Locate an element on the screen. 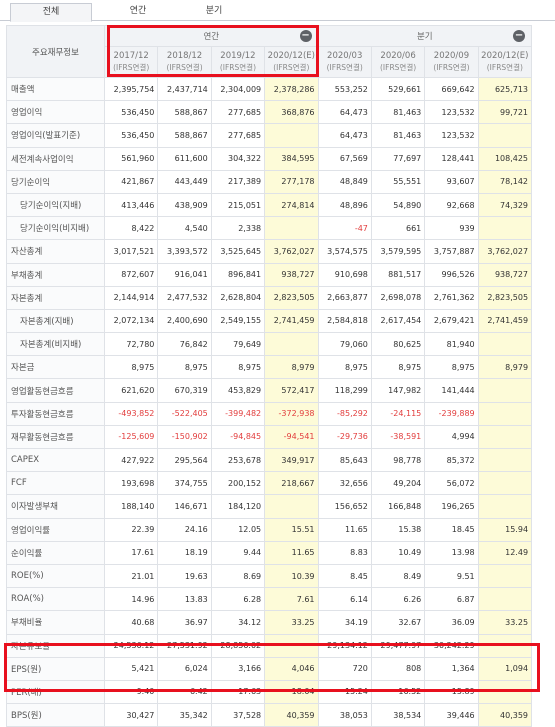  group-annual-header: 연간 − is located at coordinates (211, 36).